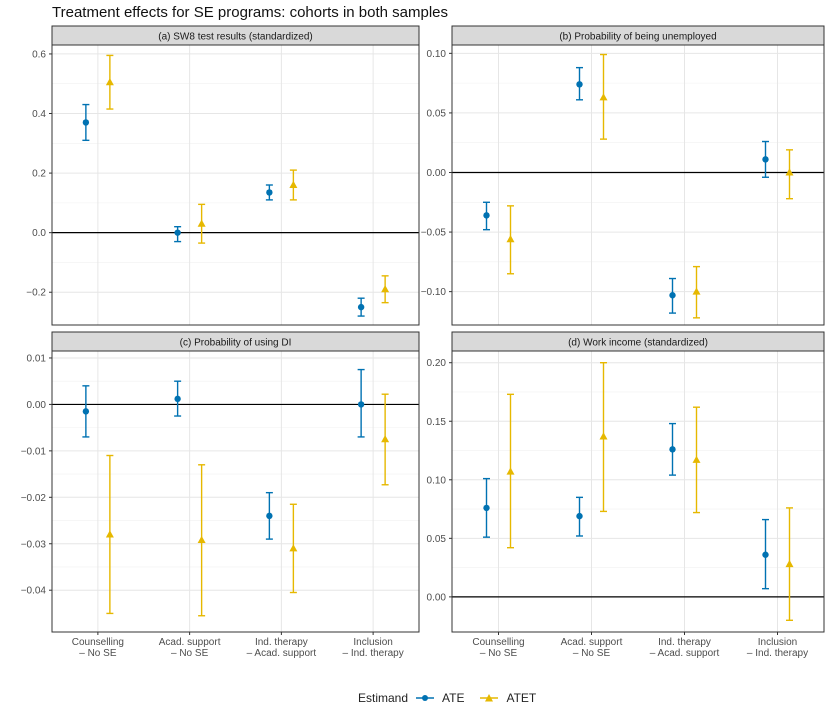  Describe the element at coordinates (434, 233) in the screenshot. I see `y-tick-label: −0.05` at that location.